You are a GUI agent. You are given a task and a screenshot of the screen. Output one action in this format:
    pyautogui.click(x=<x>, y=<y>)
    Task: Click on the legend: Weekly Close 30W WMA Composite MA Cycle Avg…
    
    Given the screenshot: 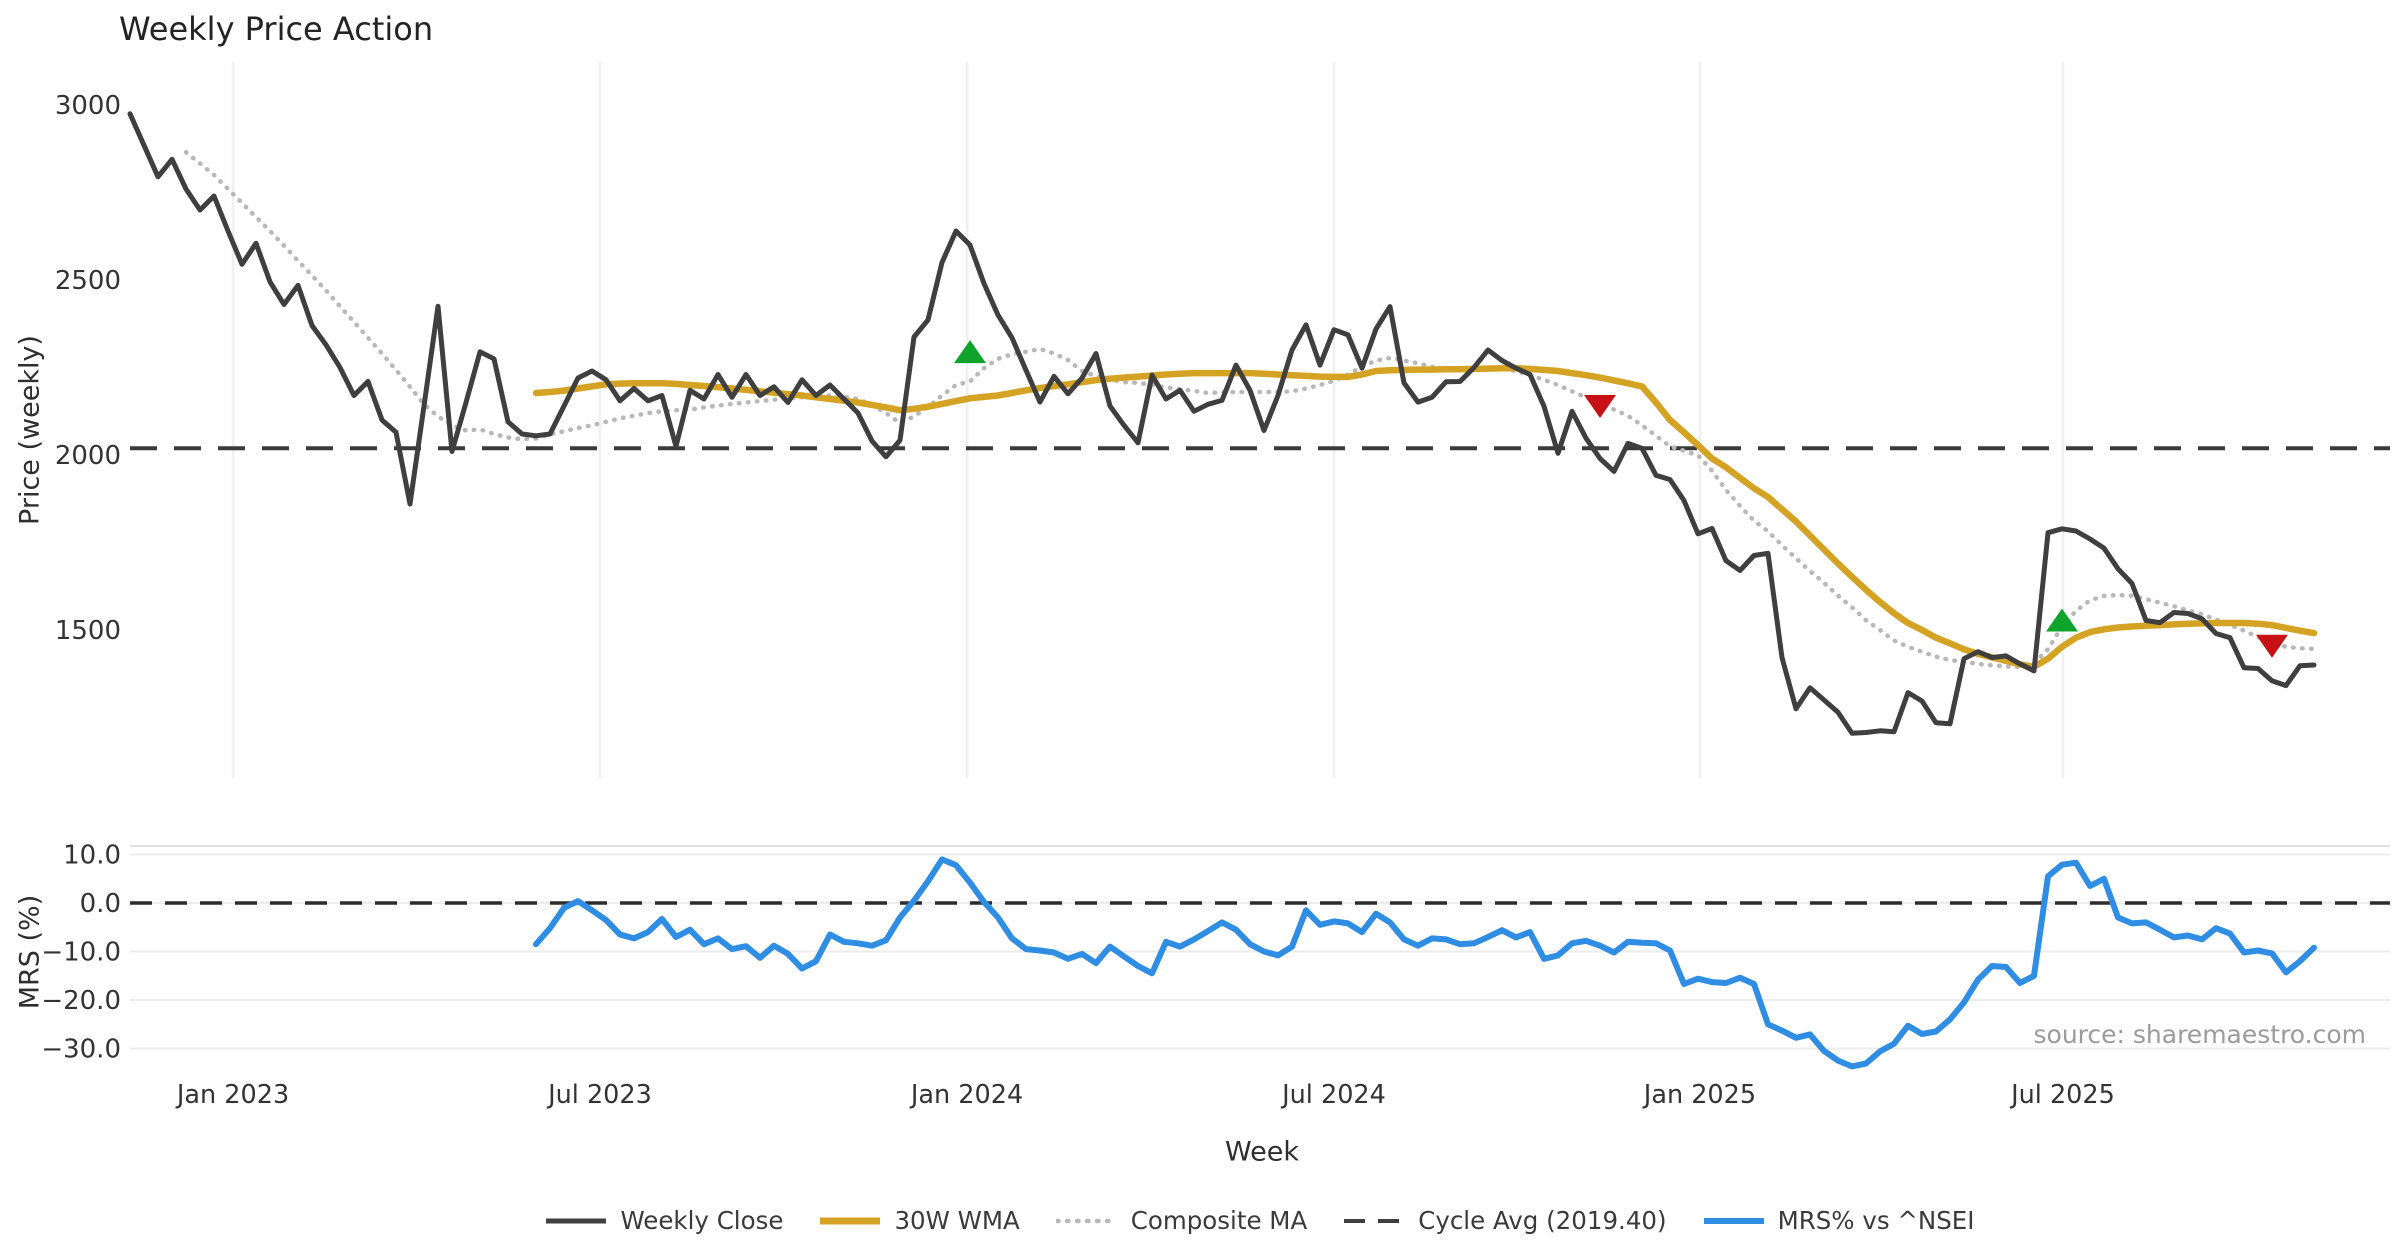 What is the action you would take?
    pyautogui.click(x=1260, y=1220)
    